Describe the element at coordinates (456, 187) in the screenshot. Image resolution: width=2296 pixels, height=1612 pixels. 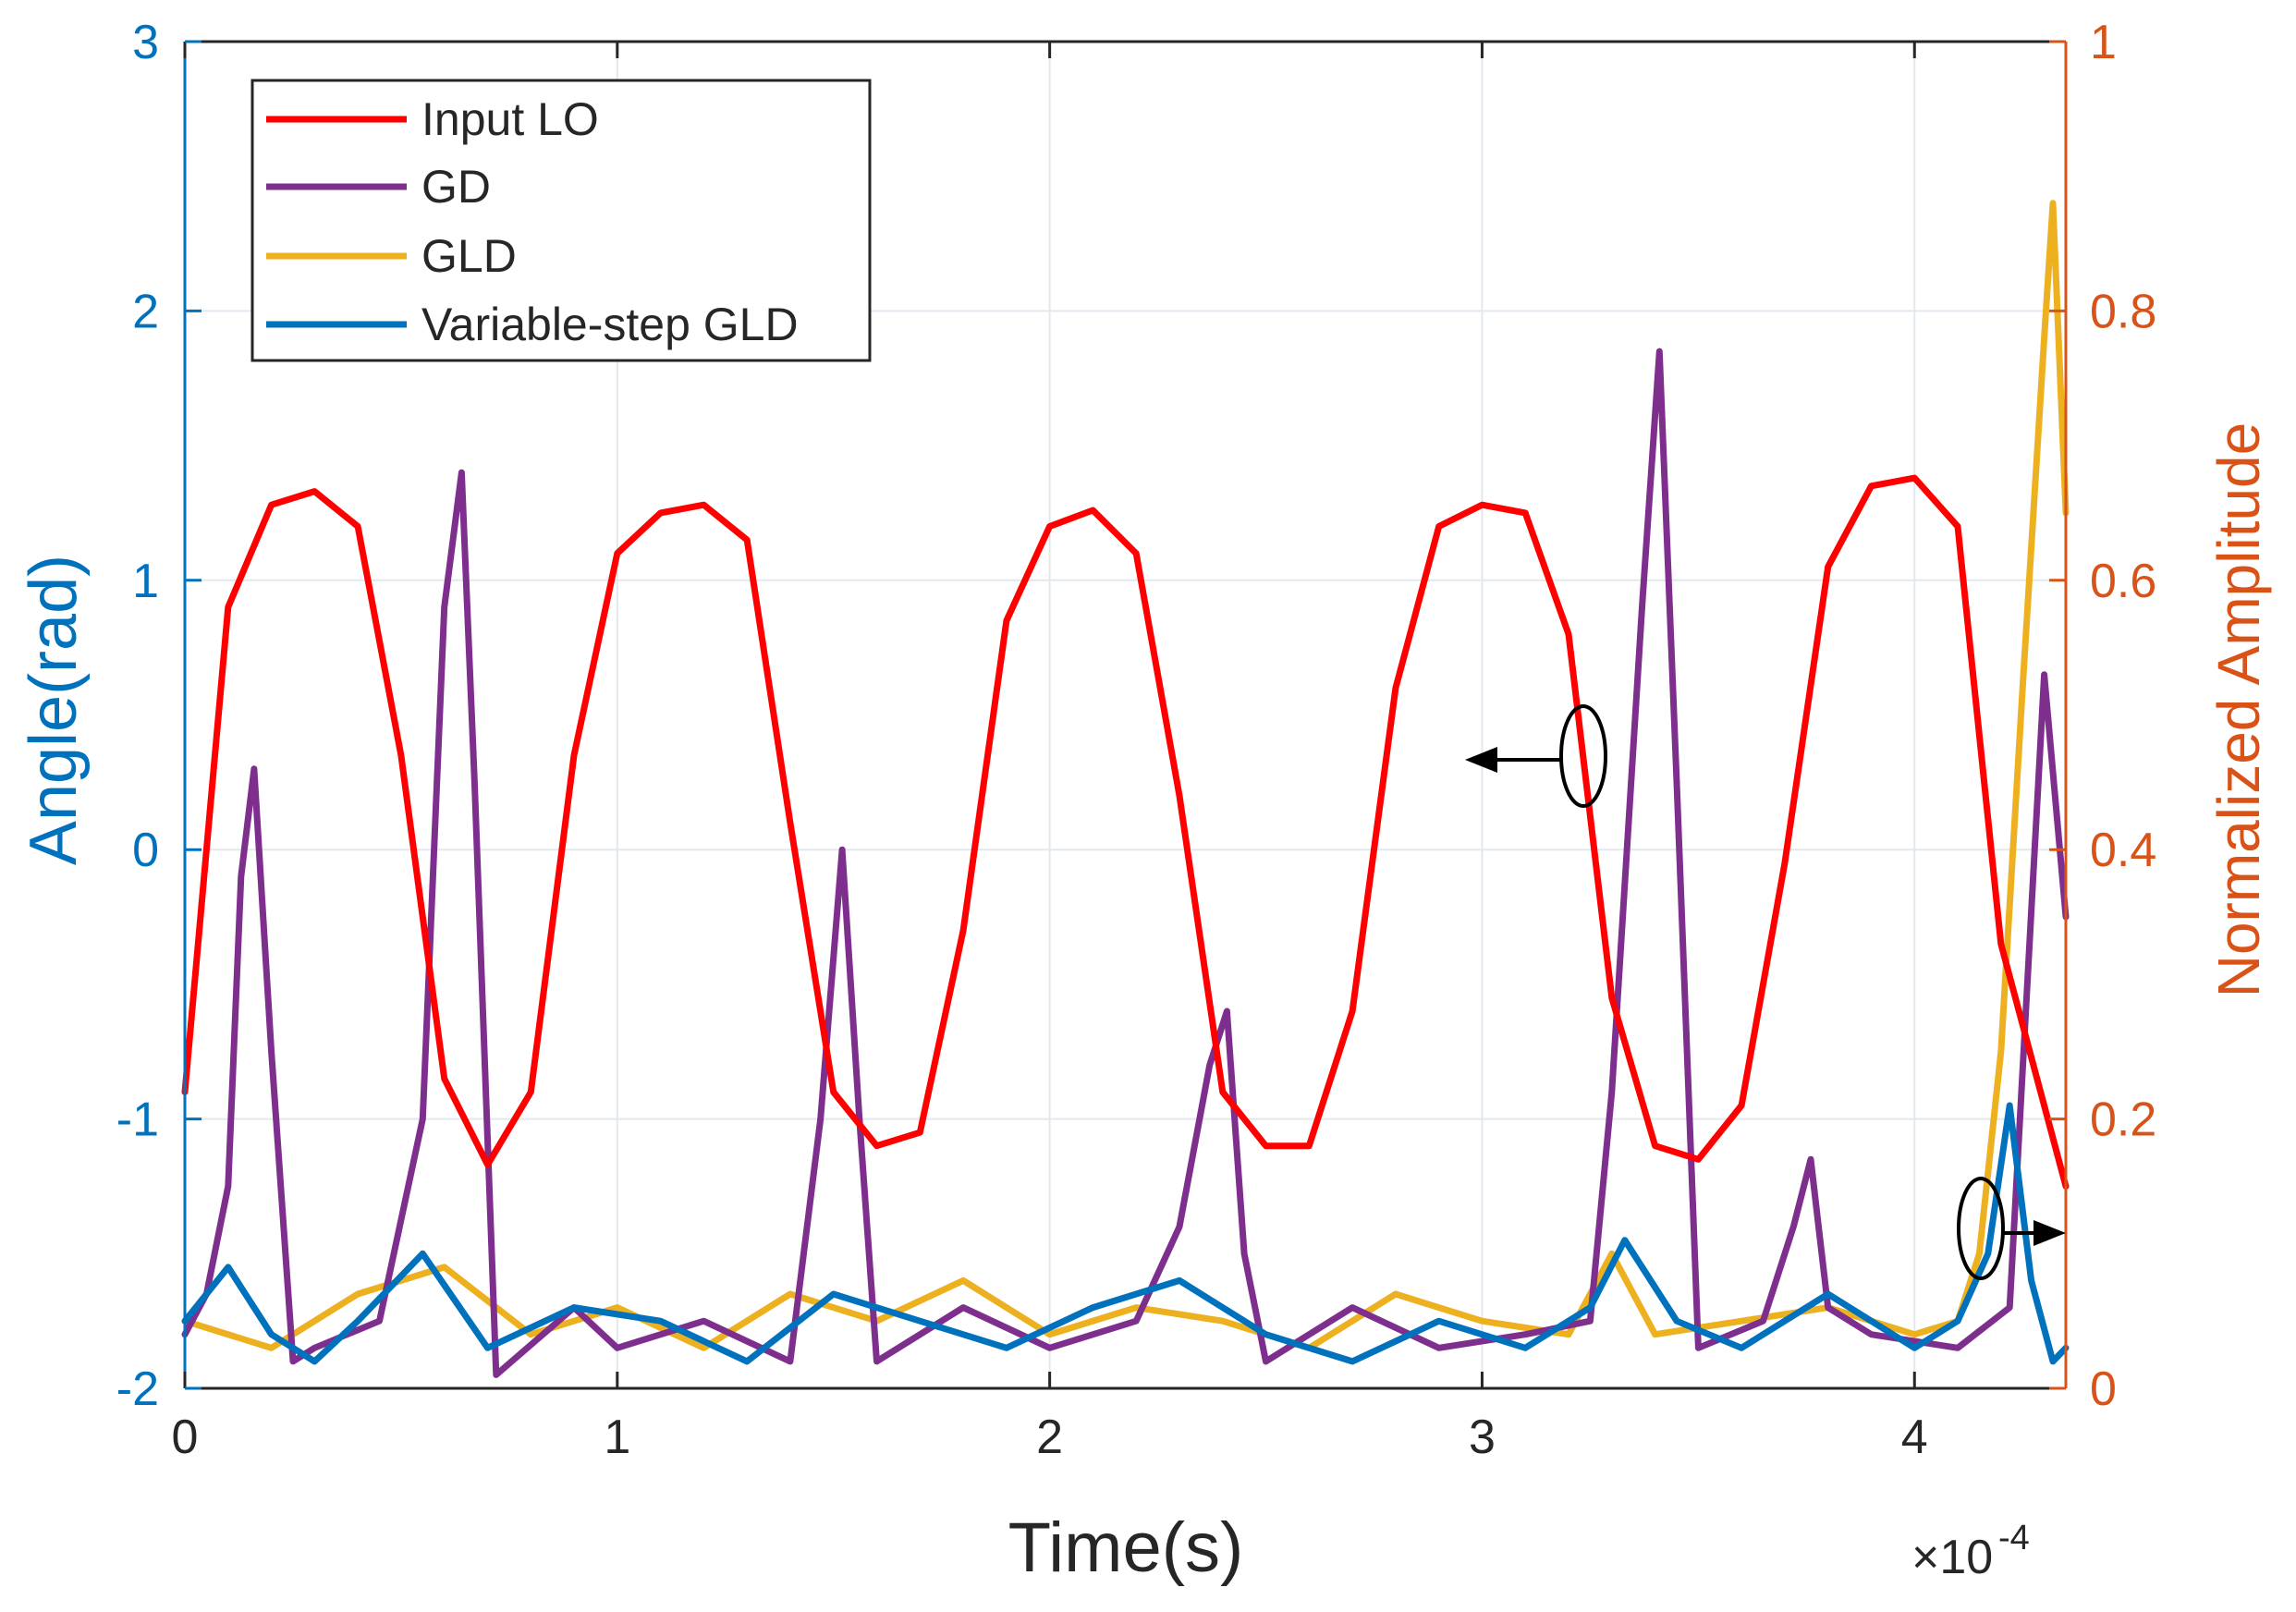
I see `legend-label-gd: GD` at that location.